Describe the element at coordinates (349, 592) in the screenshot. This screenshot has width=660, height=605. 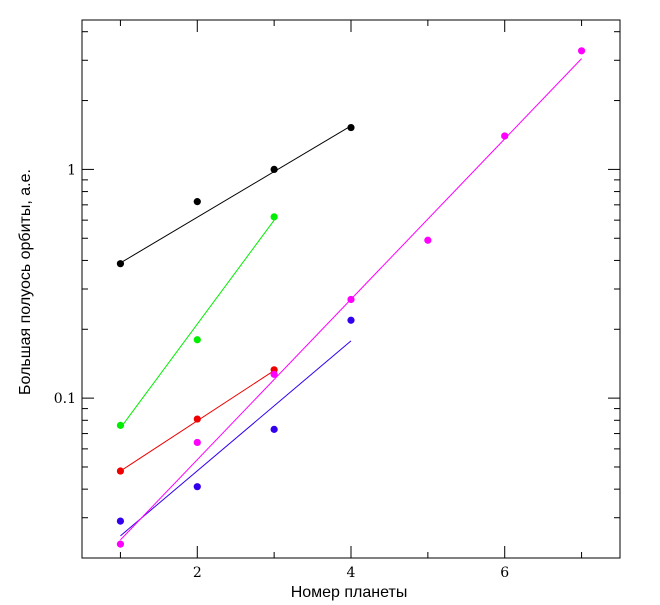
I see `x-axis-title: Номер планеты` at that location.